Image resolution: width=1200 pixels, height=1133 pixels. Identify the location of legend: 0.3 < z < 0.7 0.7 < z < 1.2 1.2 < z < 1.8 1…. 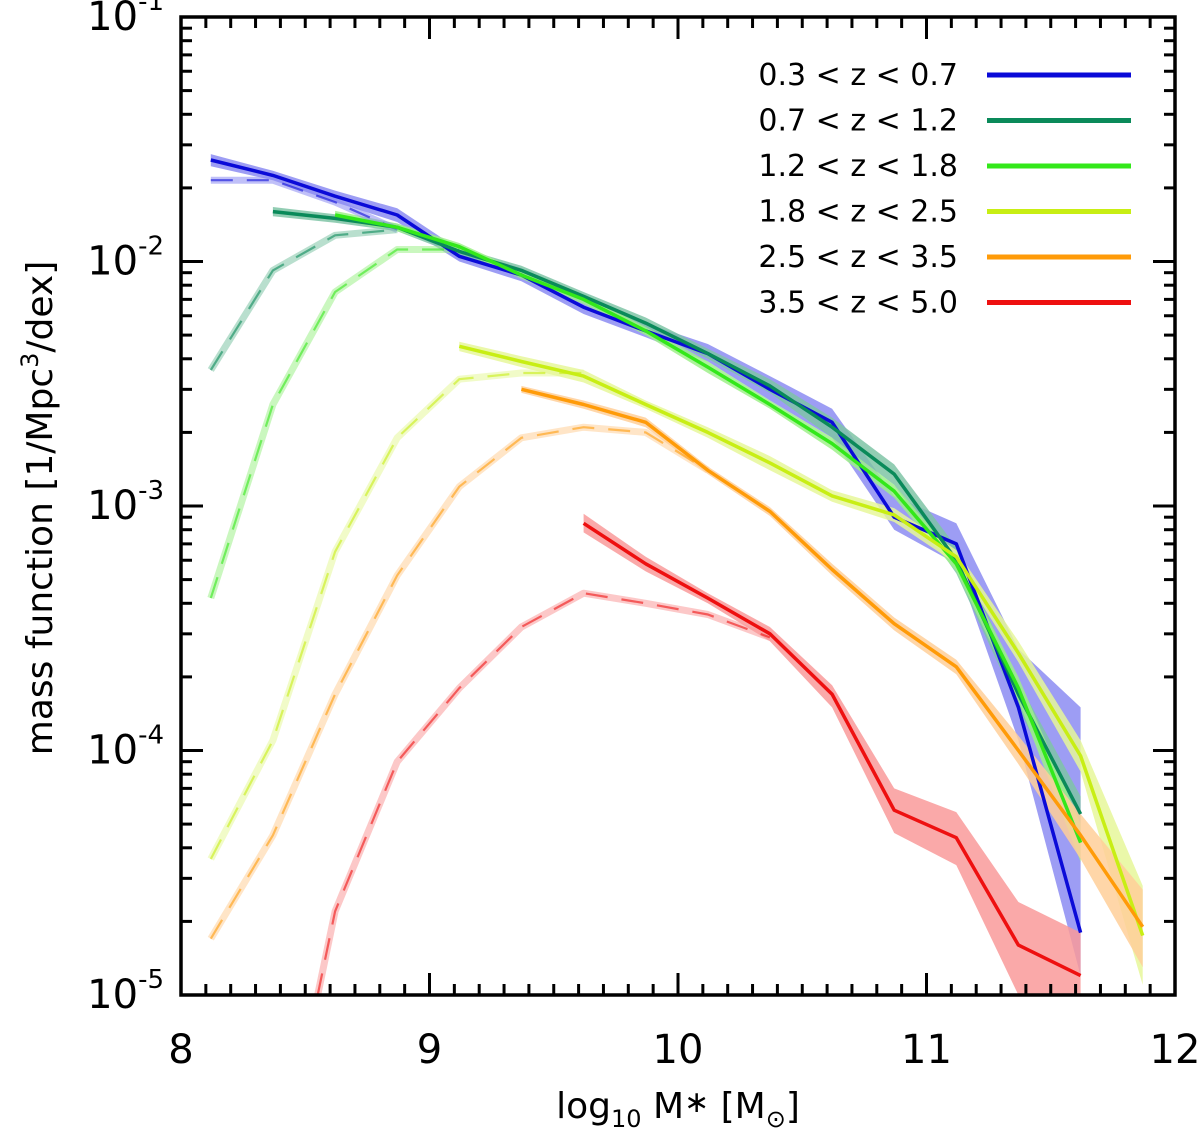
(944, 189).